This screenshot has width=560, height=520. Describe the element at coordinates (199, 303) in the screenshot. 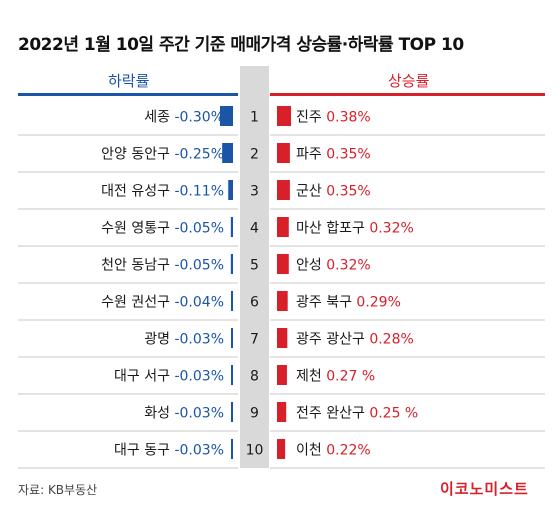

I see `decline-value: -0.04%` at that location.